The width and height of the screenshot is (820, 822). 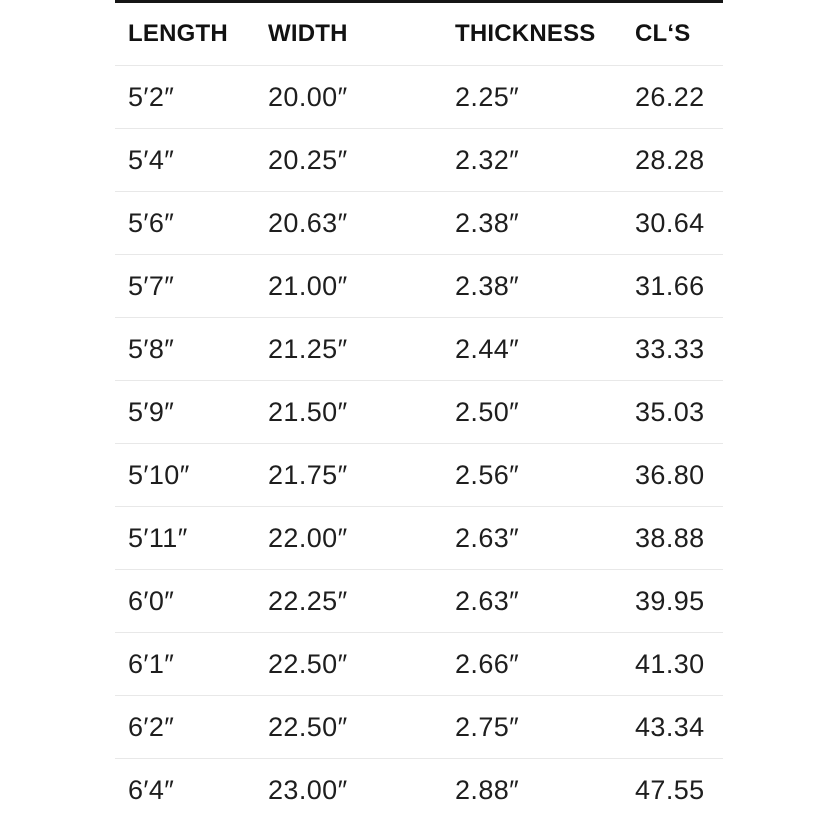 I want to click on cell-cls: 28.28, so click(x=670, y=159).